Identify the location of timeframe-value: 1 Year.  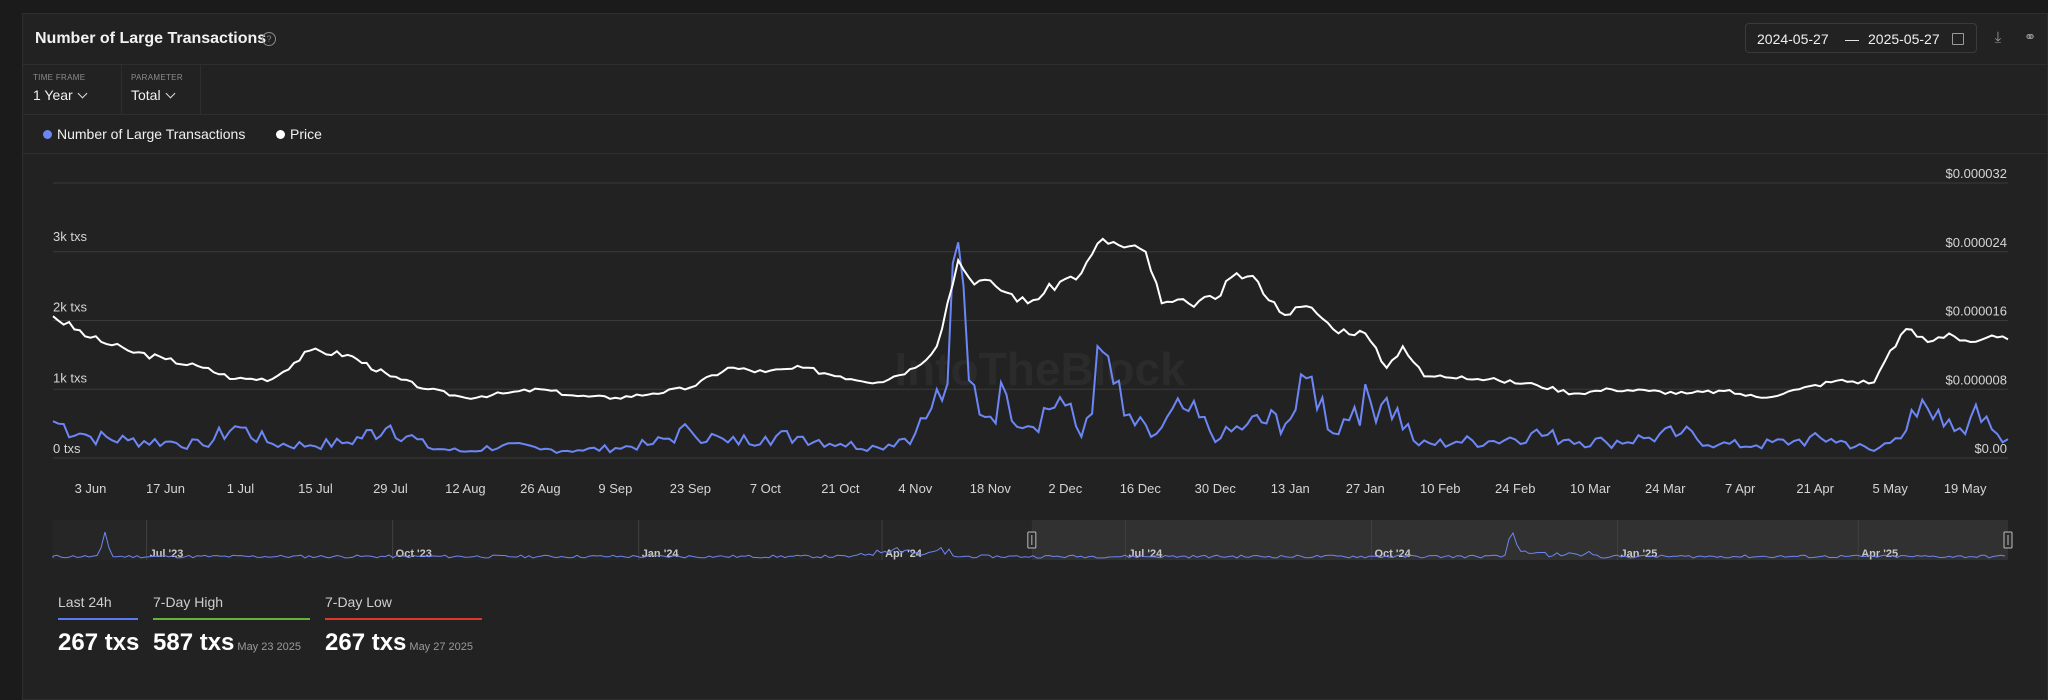
(53, 95).